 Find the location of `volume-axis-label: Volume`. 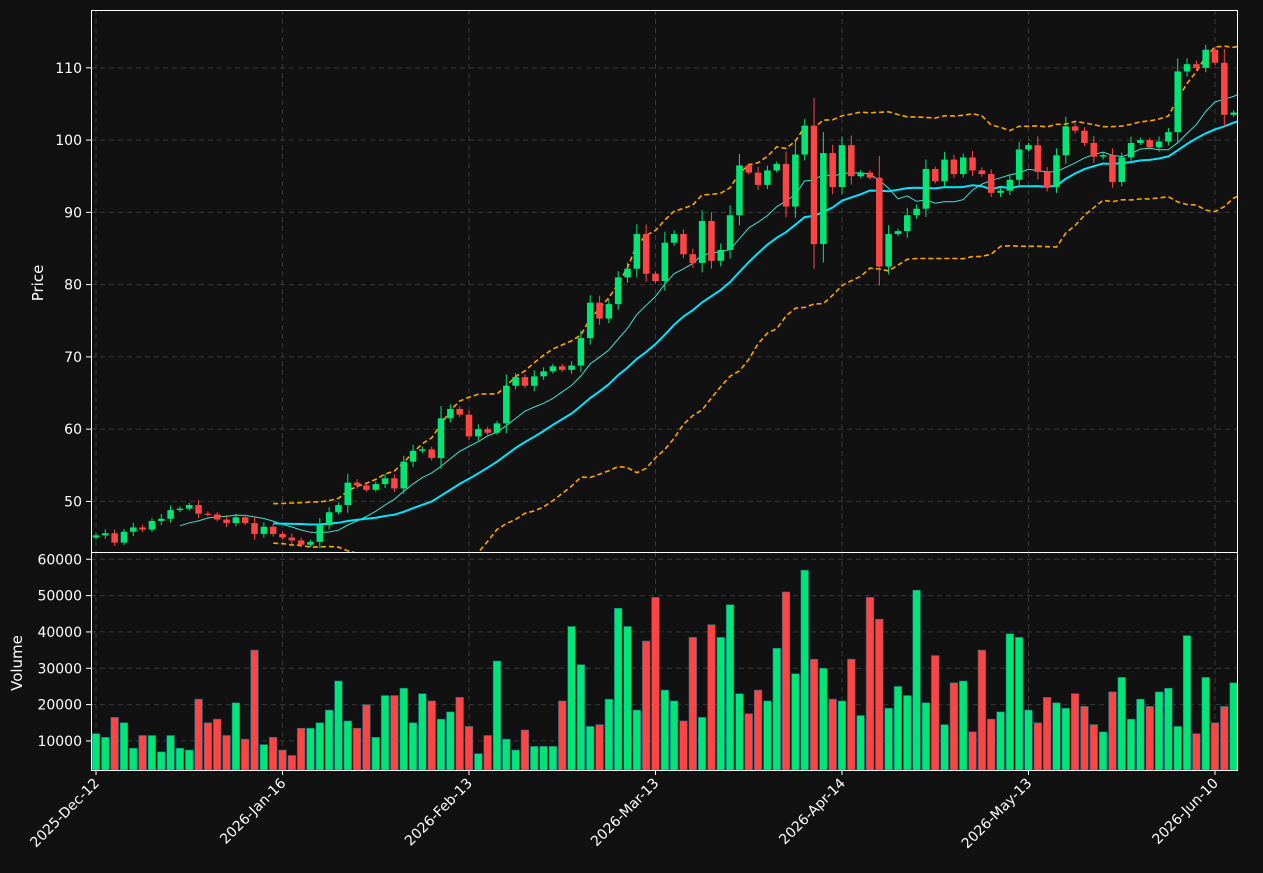

volume-axis-label: Volume is located at coordinates (17, 663).